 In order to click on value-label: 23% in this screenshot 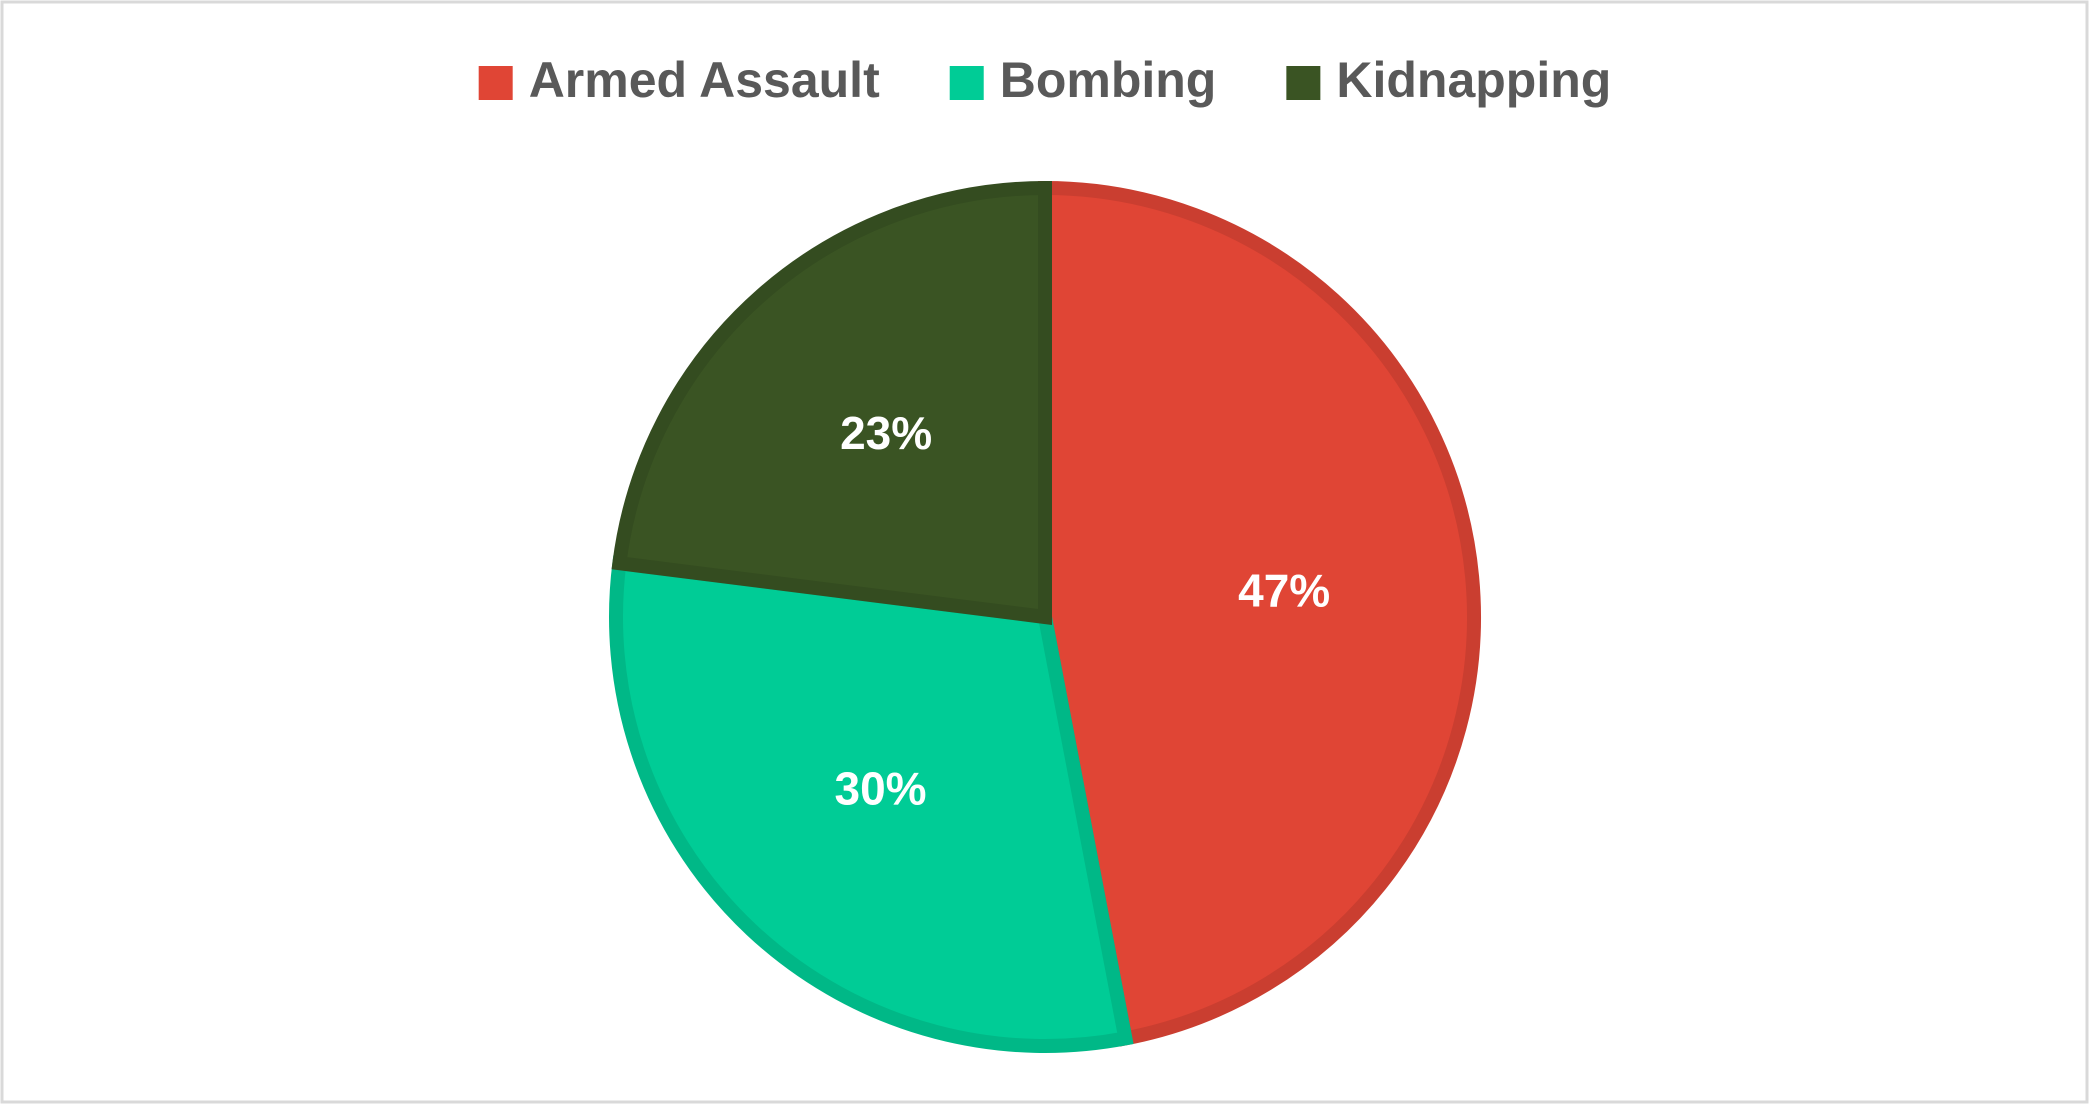, I will do `click(886, 433)`.